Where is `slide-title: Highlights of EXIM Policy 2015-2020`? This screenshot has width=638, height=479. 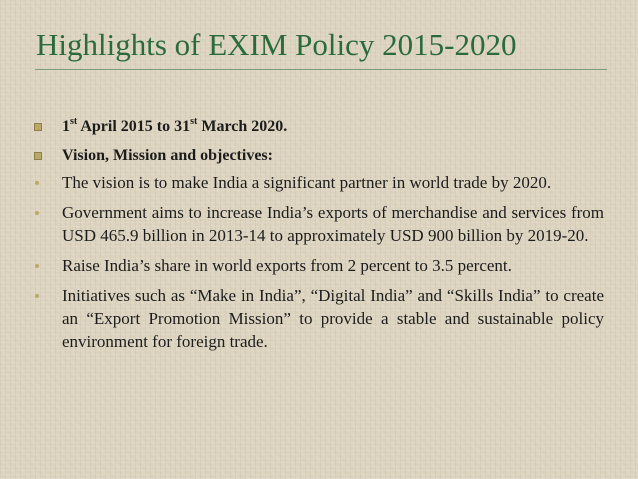 slide-title: Highlights of EXIM Policy 2015-2020 is located at coordinates (276, 44).